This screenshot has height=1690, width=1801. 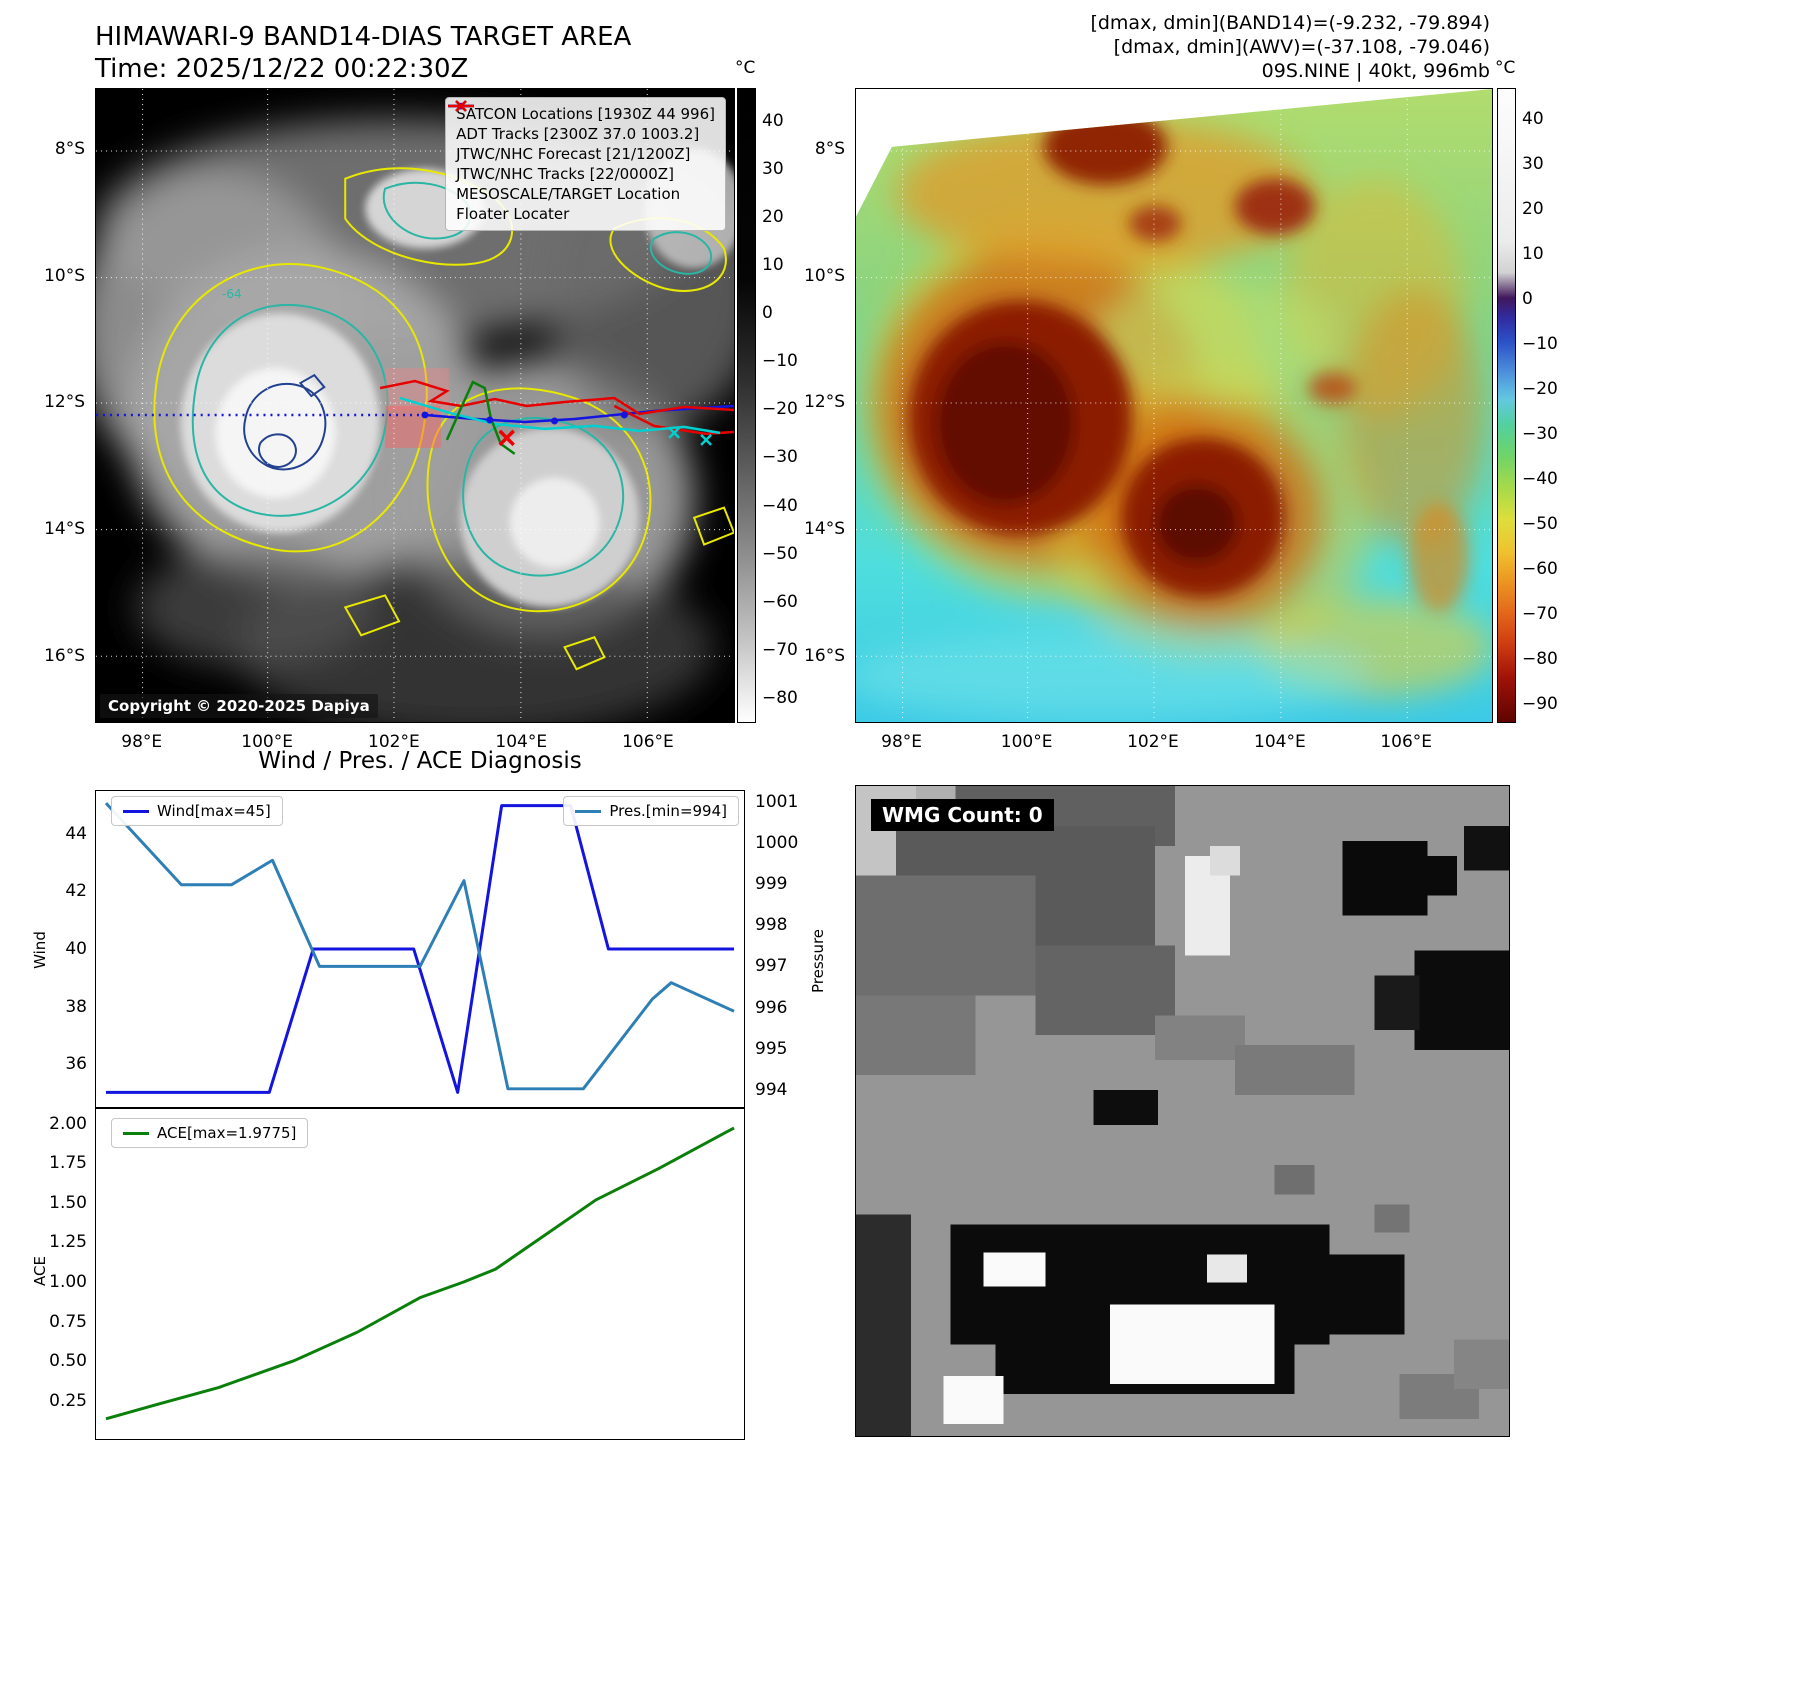 What do you see at coordinates (513, 214) in the screenshot?
I see `legend-item-label: Floater Locater` at bounding box center [513, 214].